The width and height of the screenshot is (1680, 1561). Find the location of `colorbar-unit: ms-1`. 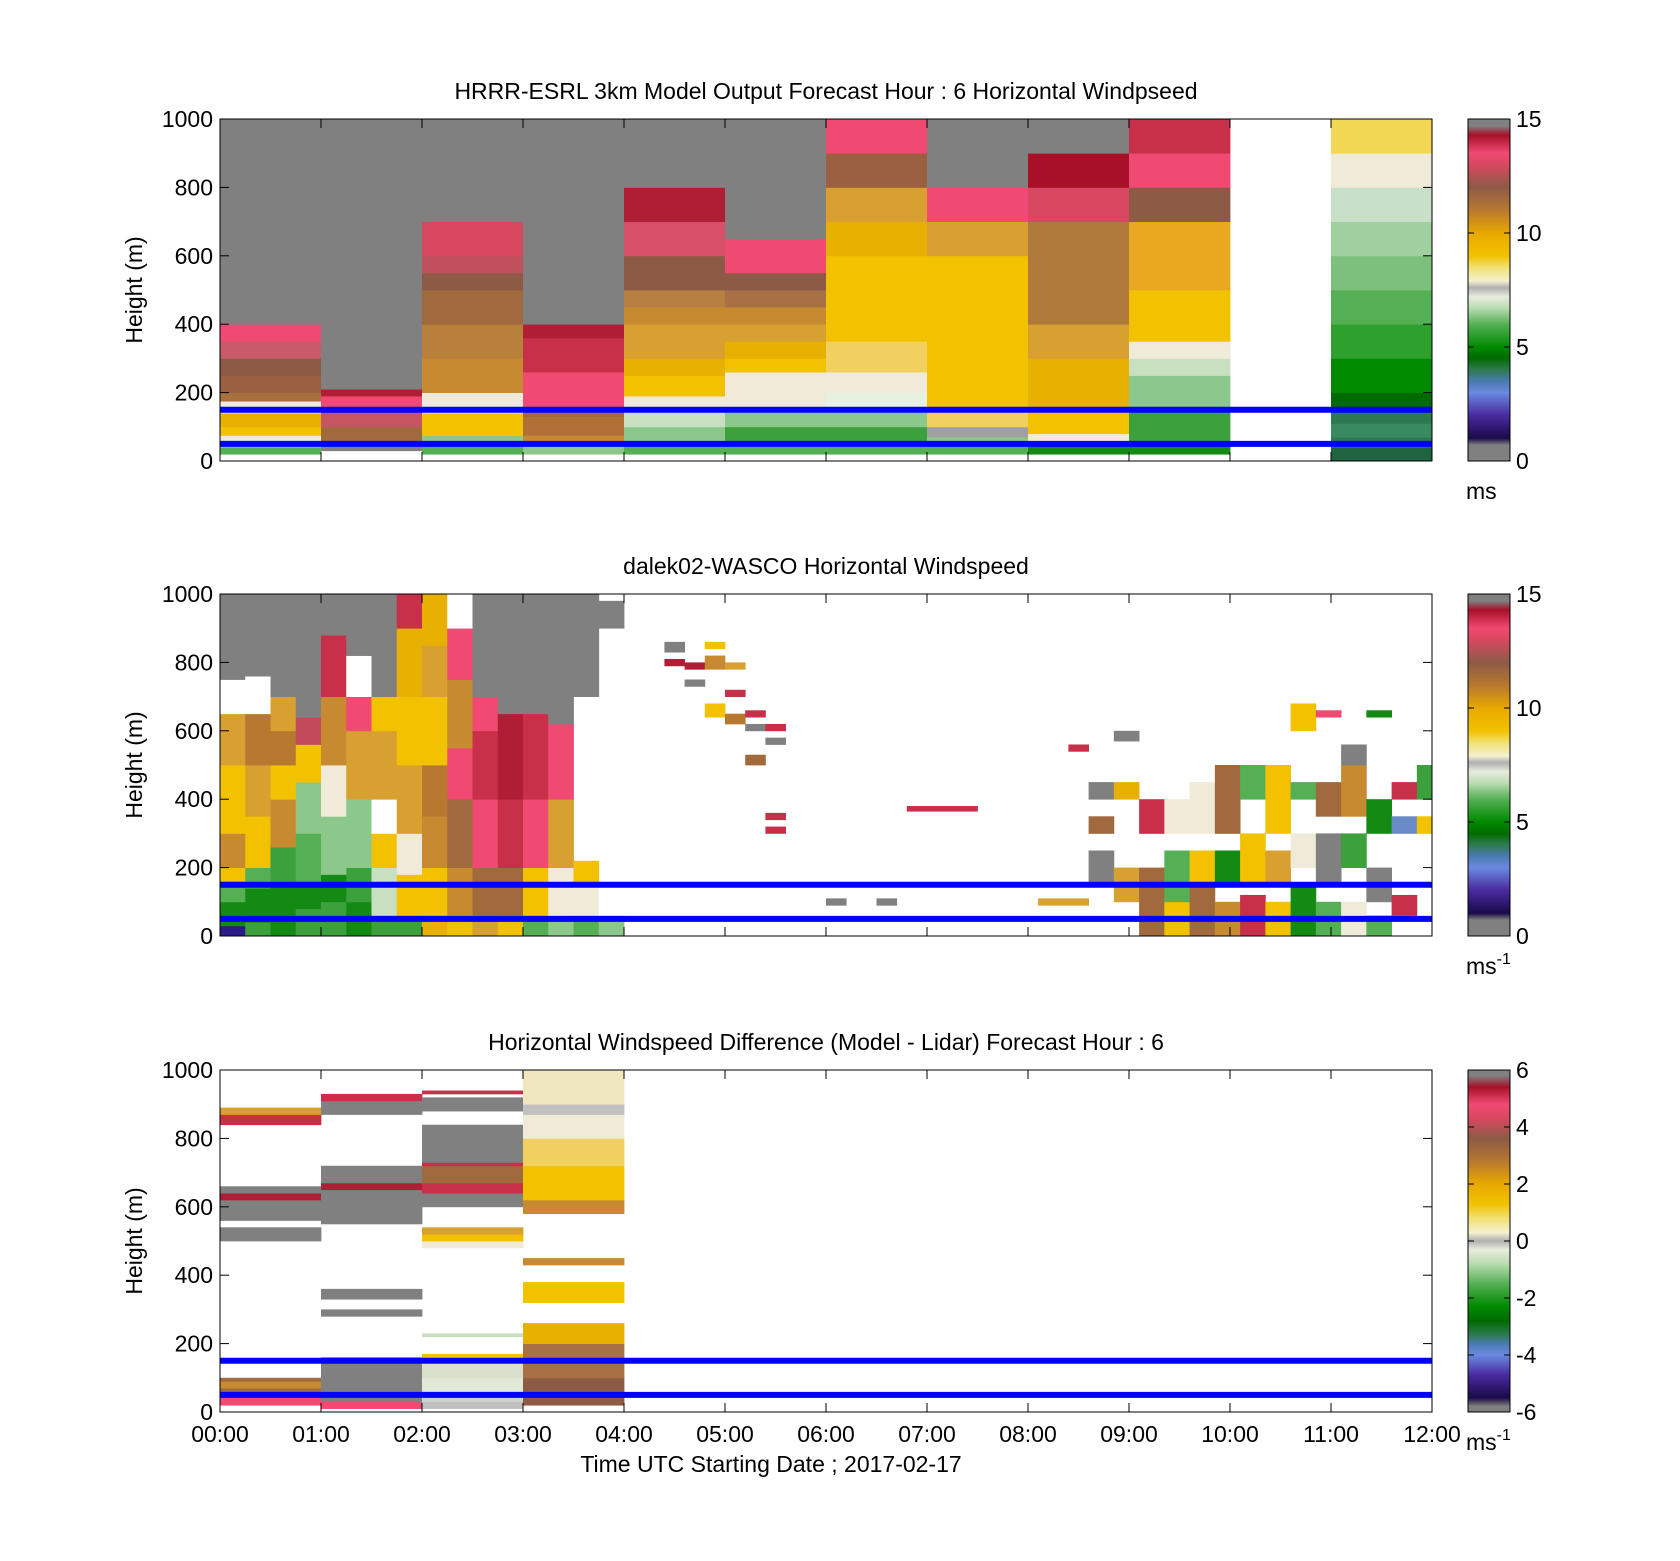

colorbar-unit: ms-1 is located at coordinates (1488, 1441).